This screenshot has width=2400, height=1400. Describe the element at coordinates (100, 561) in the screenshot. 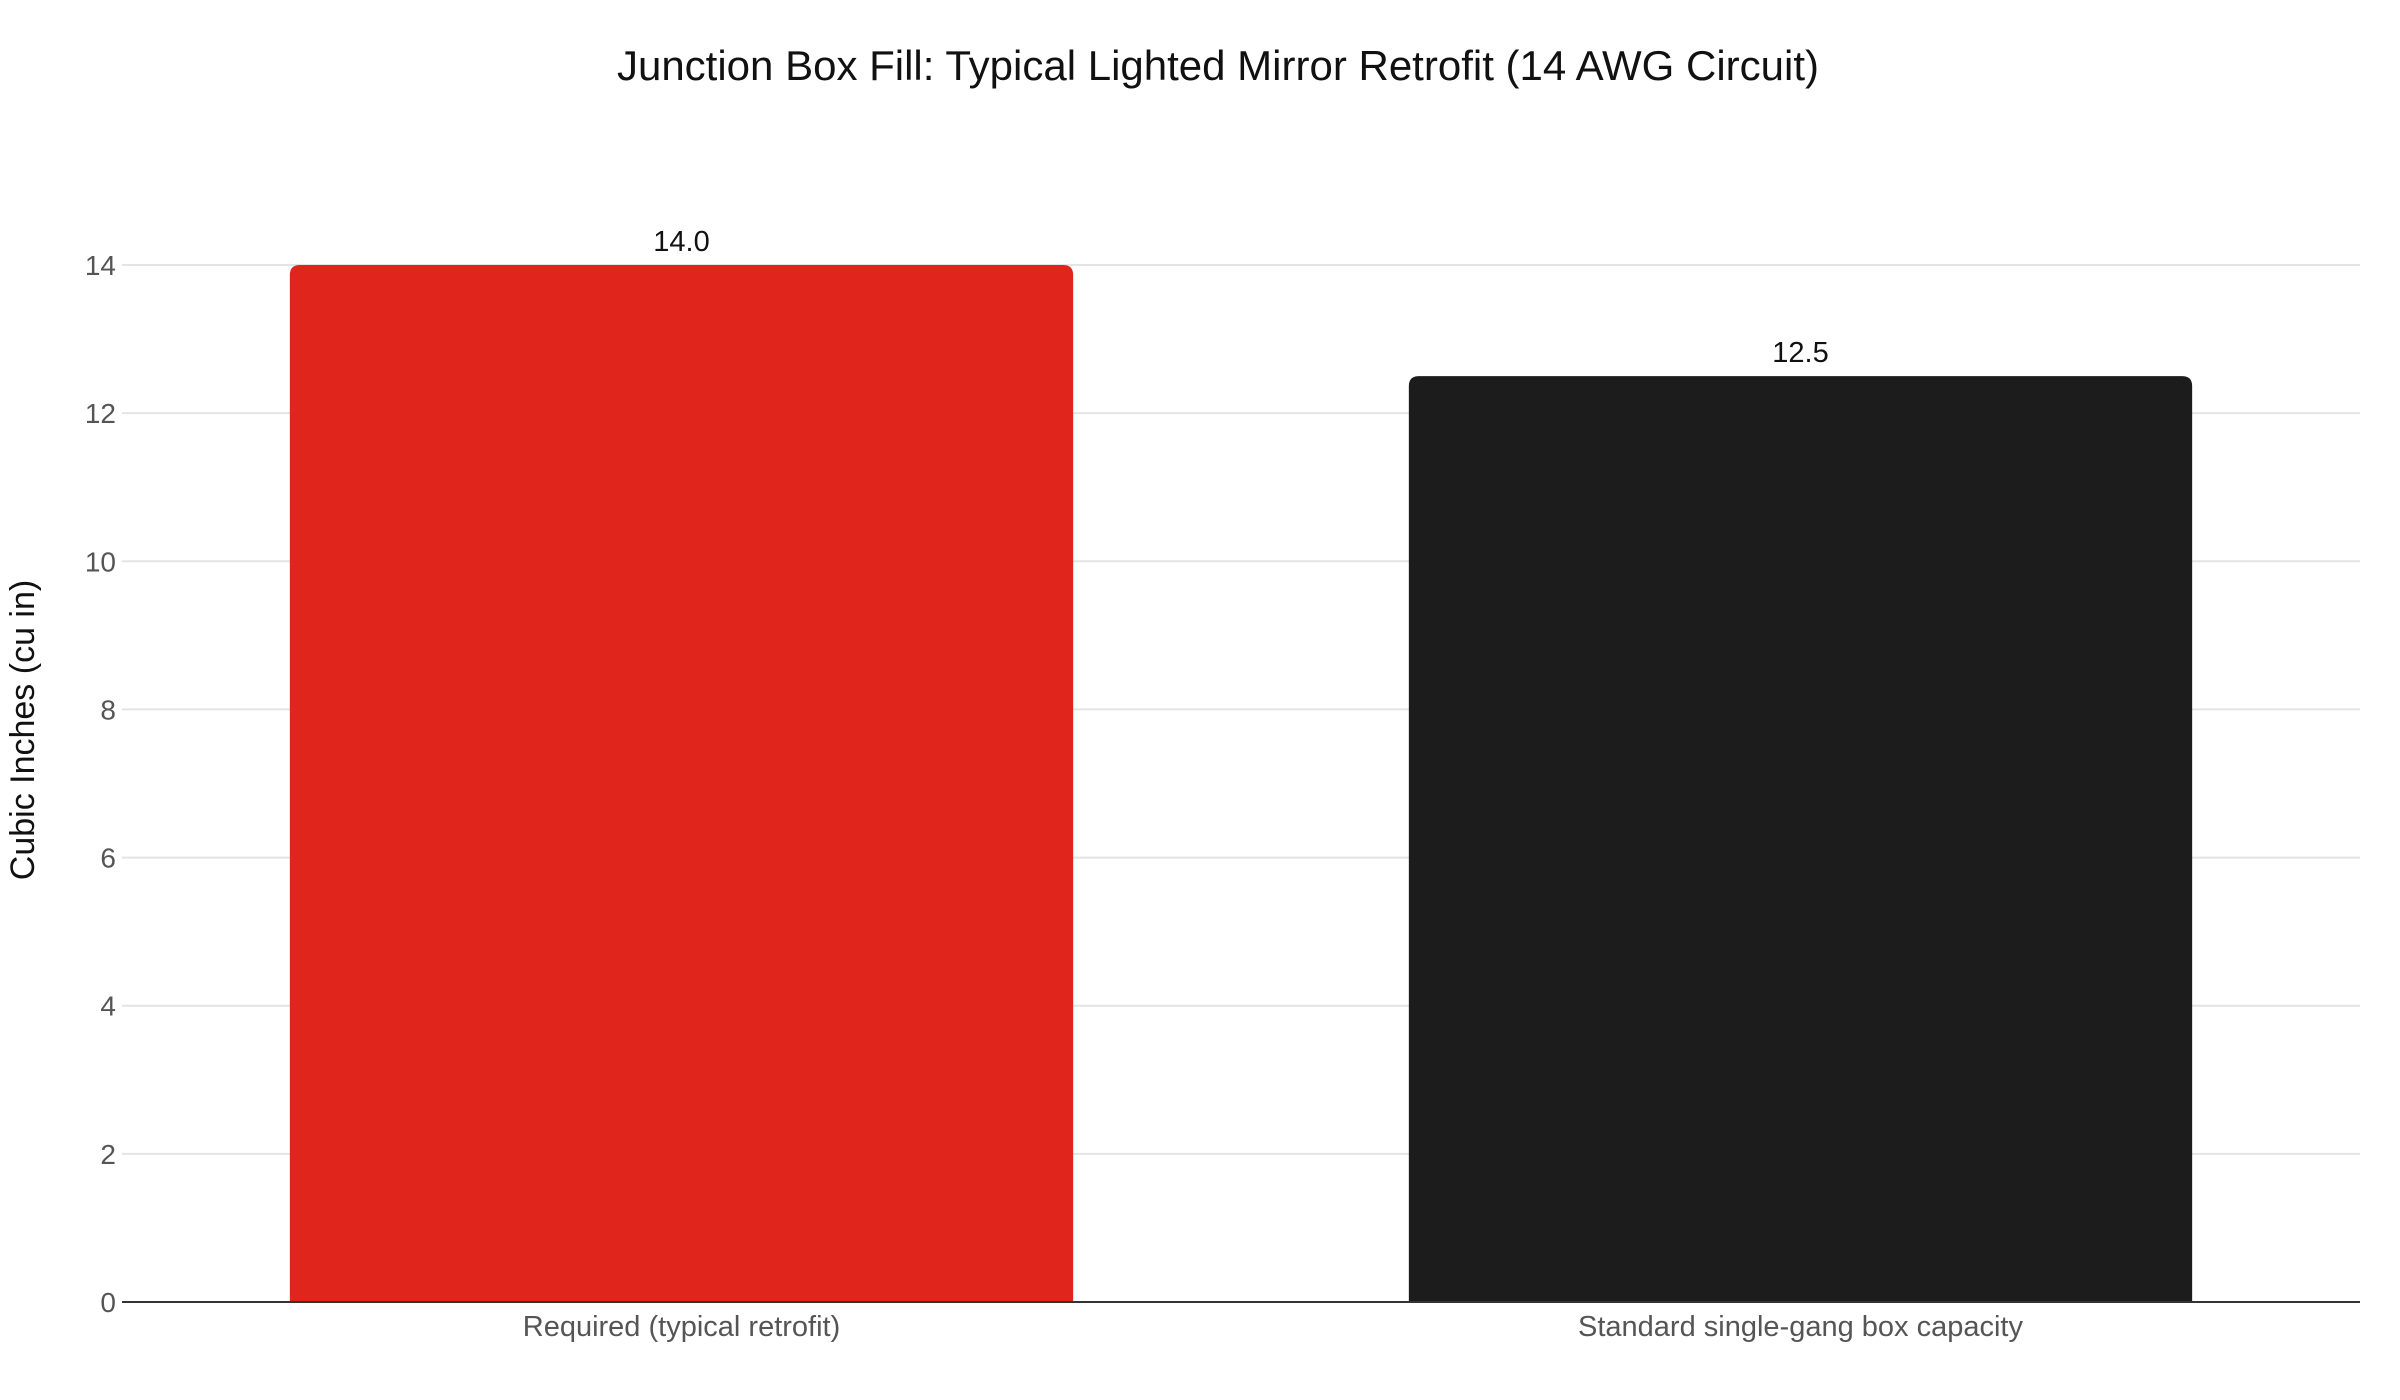

I see `y-tick-label: 10` at that location.